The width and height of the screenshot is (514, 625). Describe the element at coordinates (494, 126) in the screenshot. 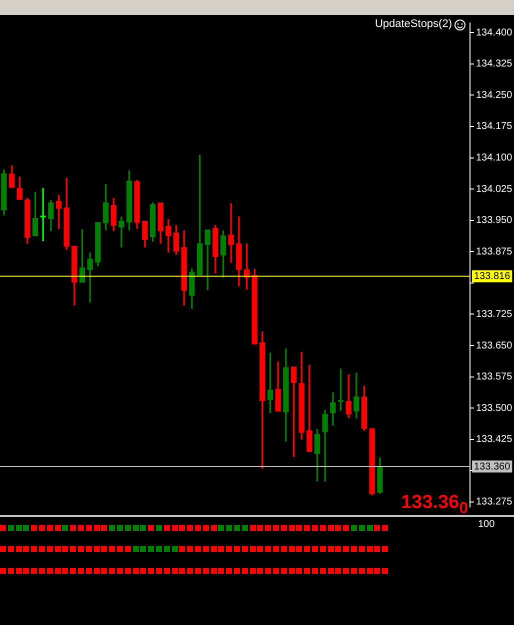

I see `y-tick-label: 134.175` at that location.